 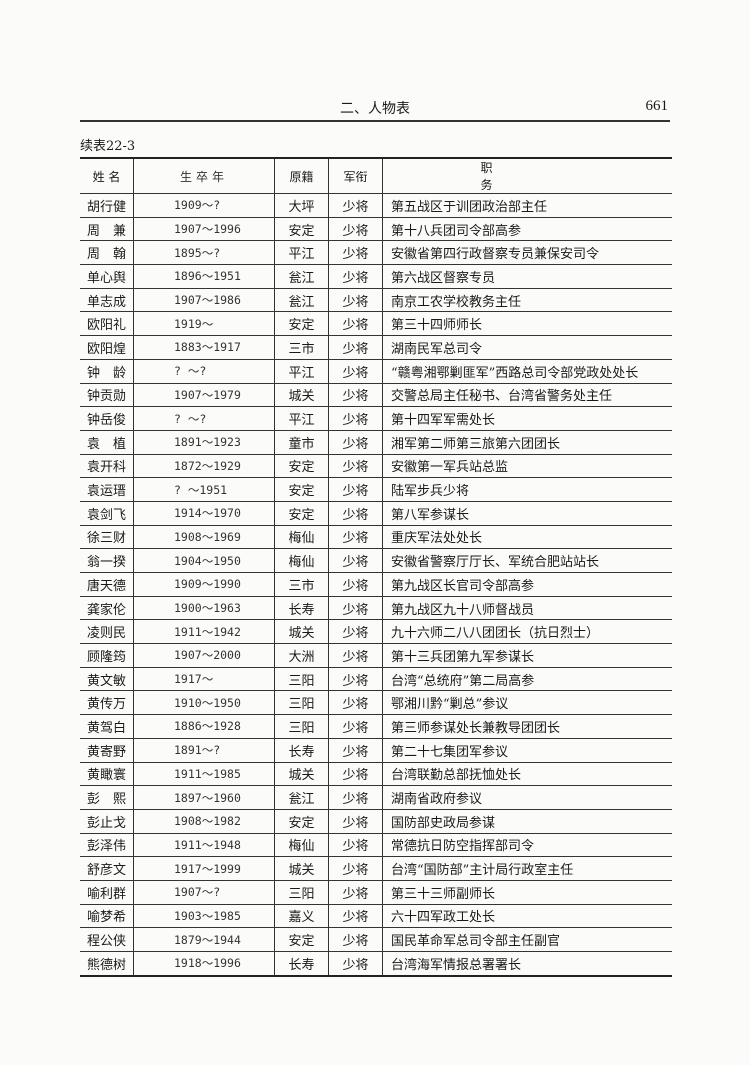 What do you see at coordinates (204, 205) in the screenshot?
I see `cell-years: 1909～?` at bounding box center [204, 205].